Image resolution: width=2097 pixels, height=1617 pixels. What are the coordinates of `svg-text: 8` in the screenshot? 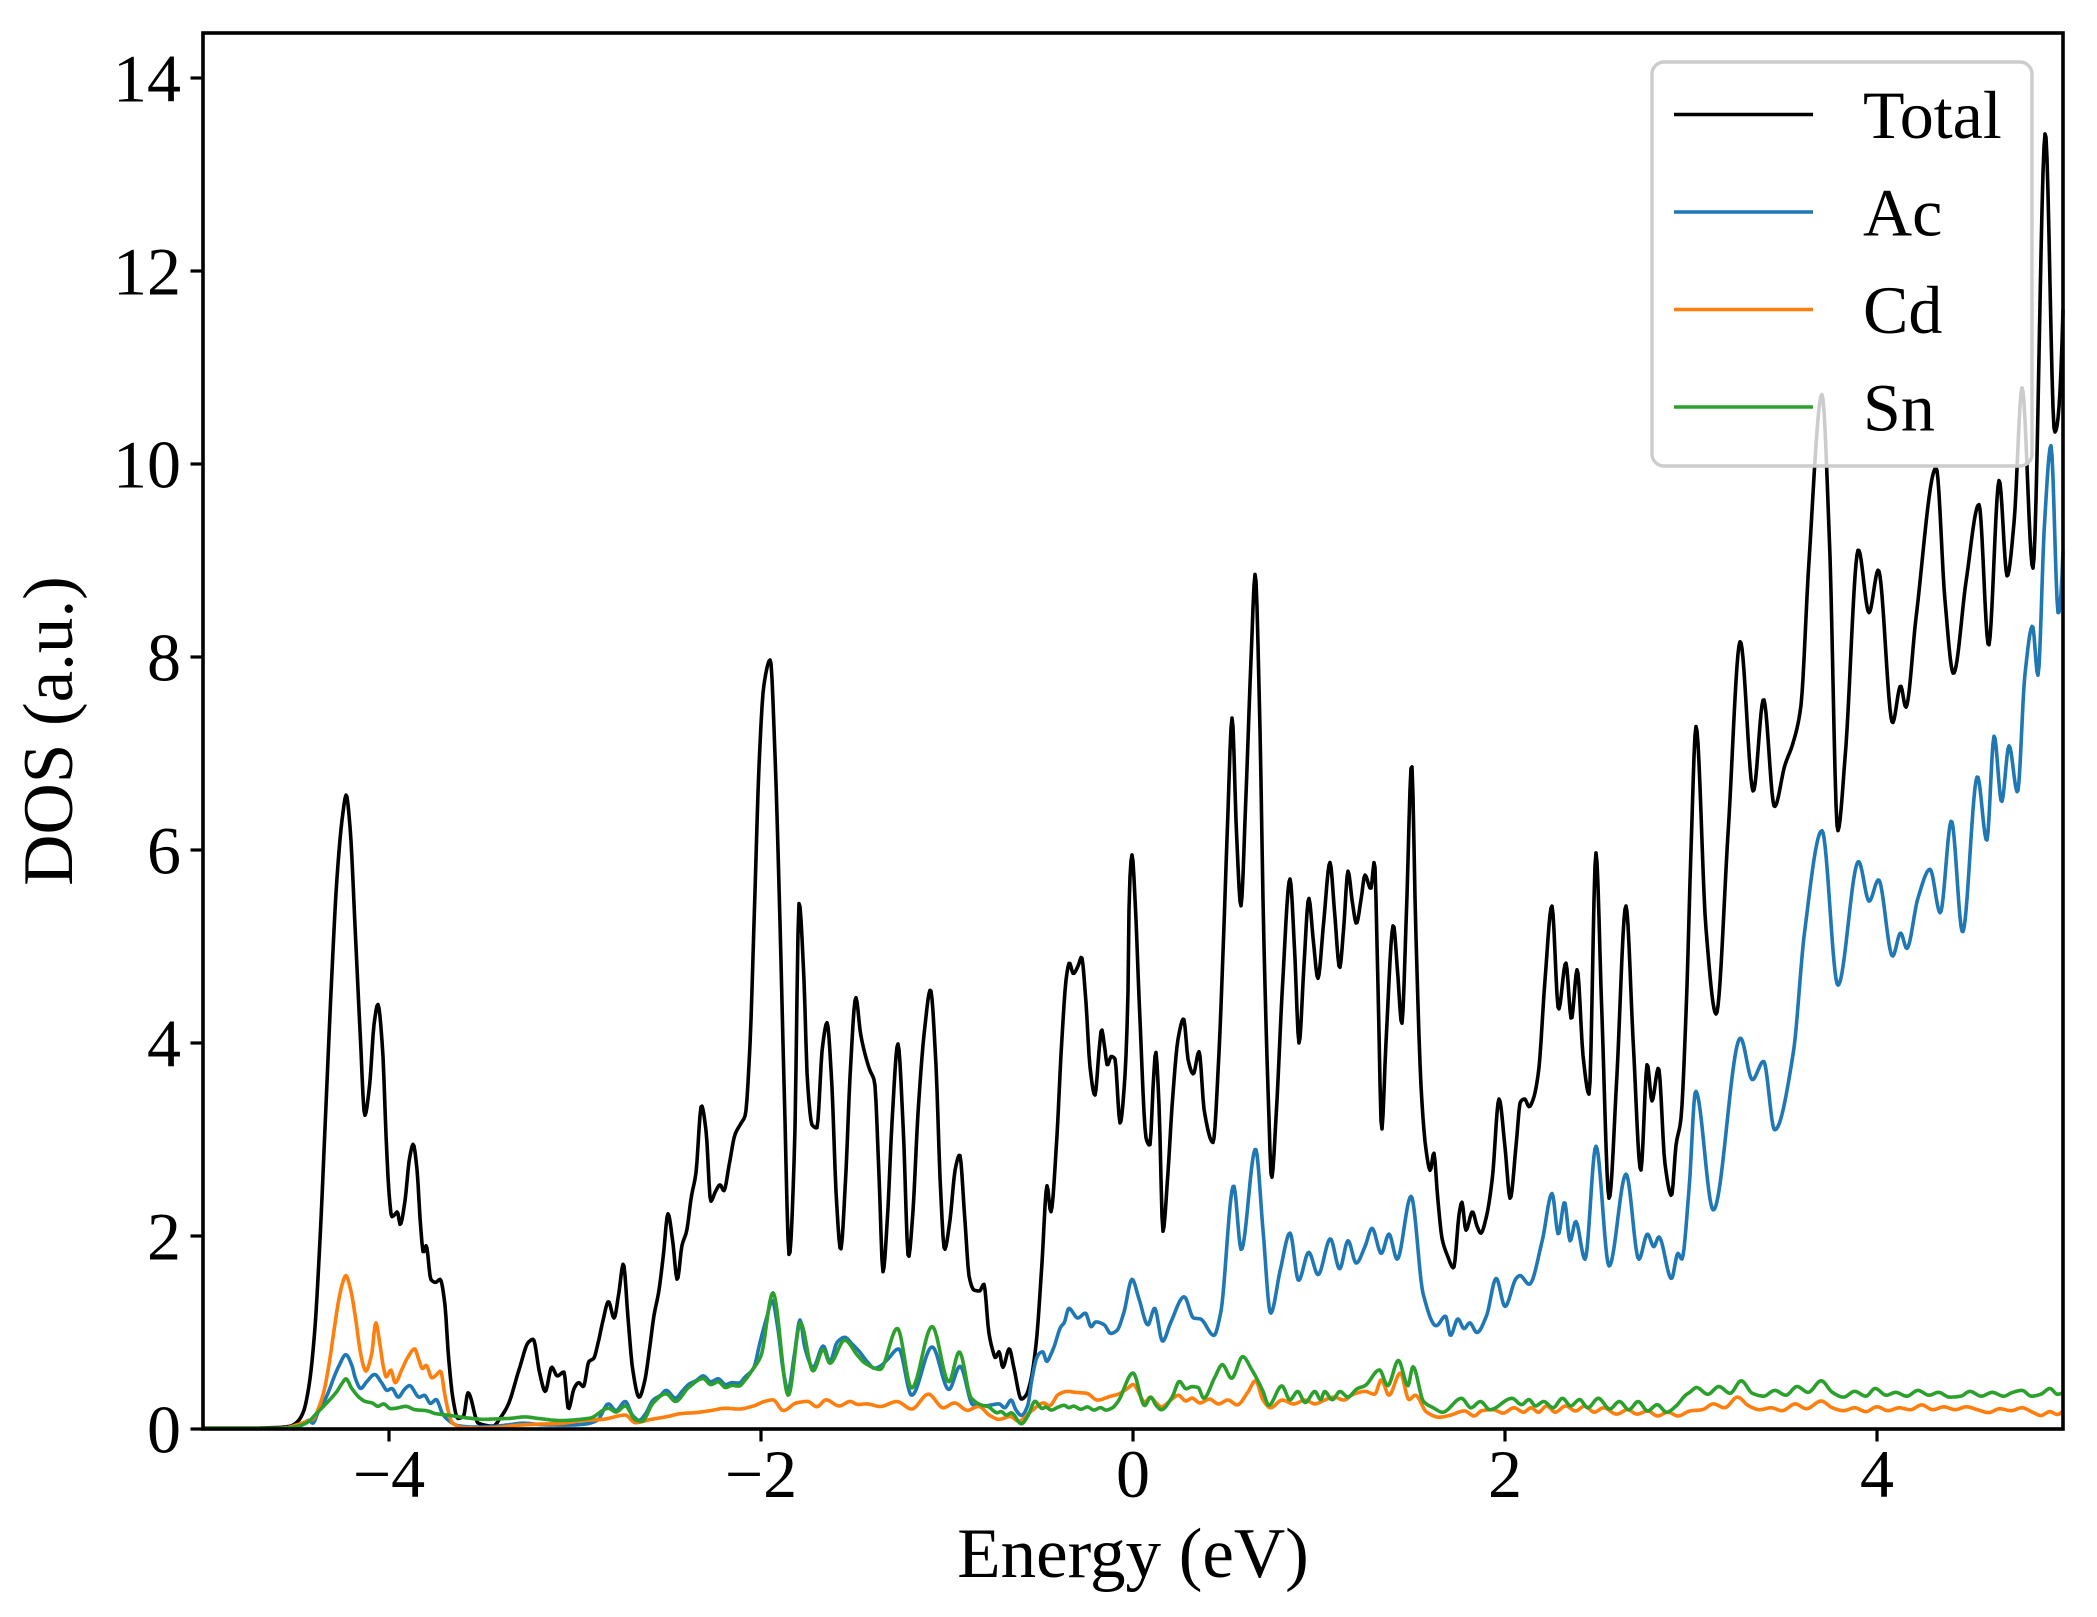 It's located at (164, 658).